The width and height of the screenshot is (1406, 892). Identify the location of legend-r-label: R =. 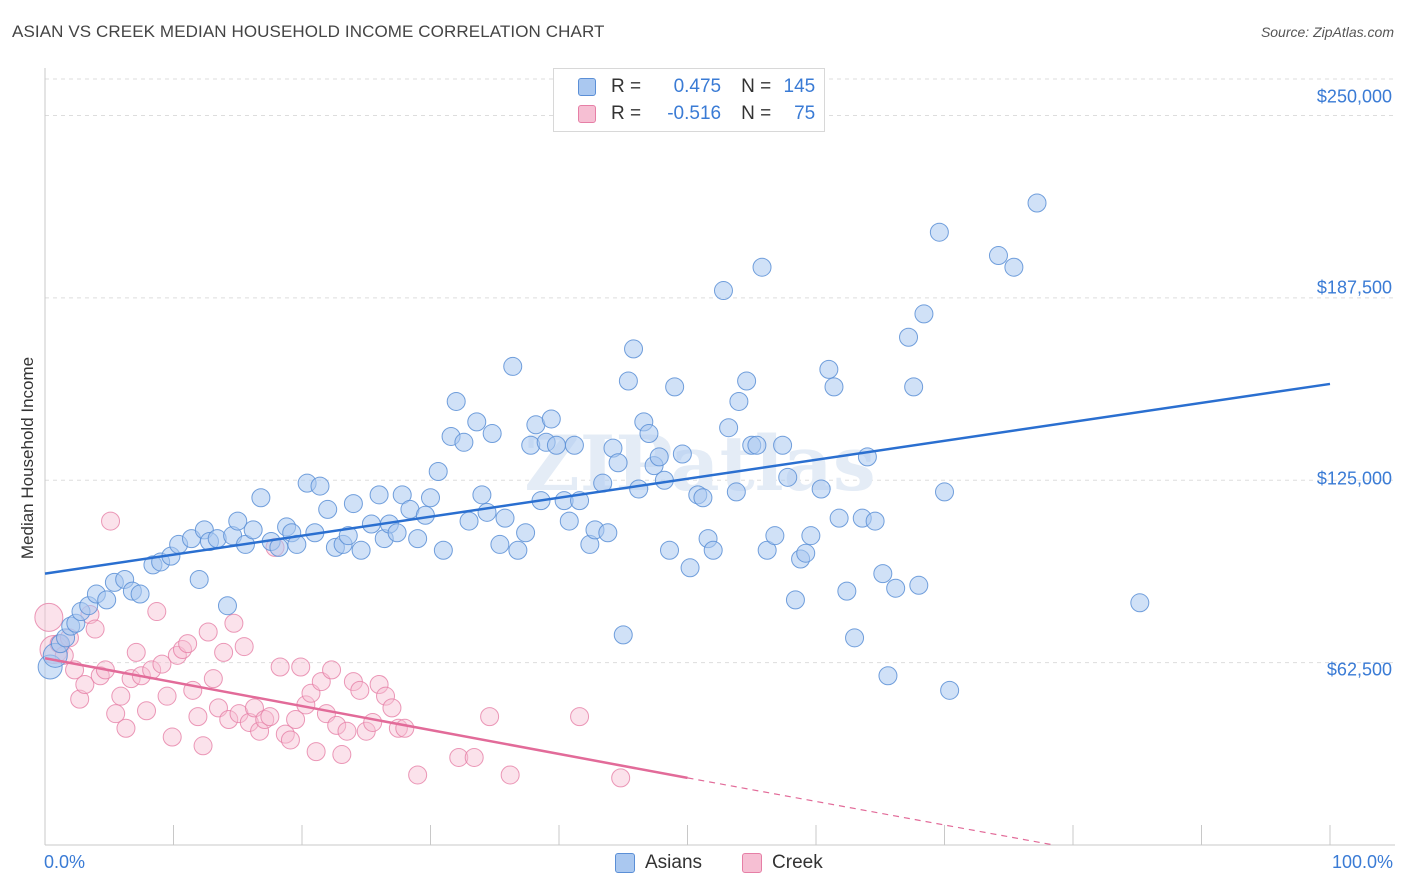
(626, 113).